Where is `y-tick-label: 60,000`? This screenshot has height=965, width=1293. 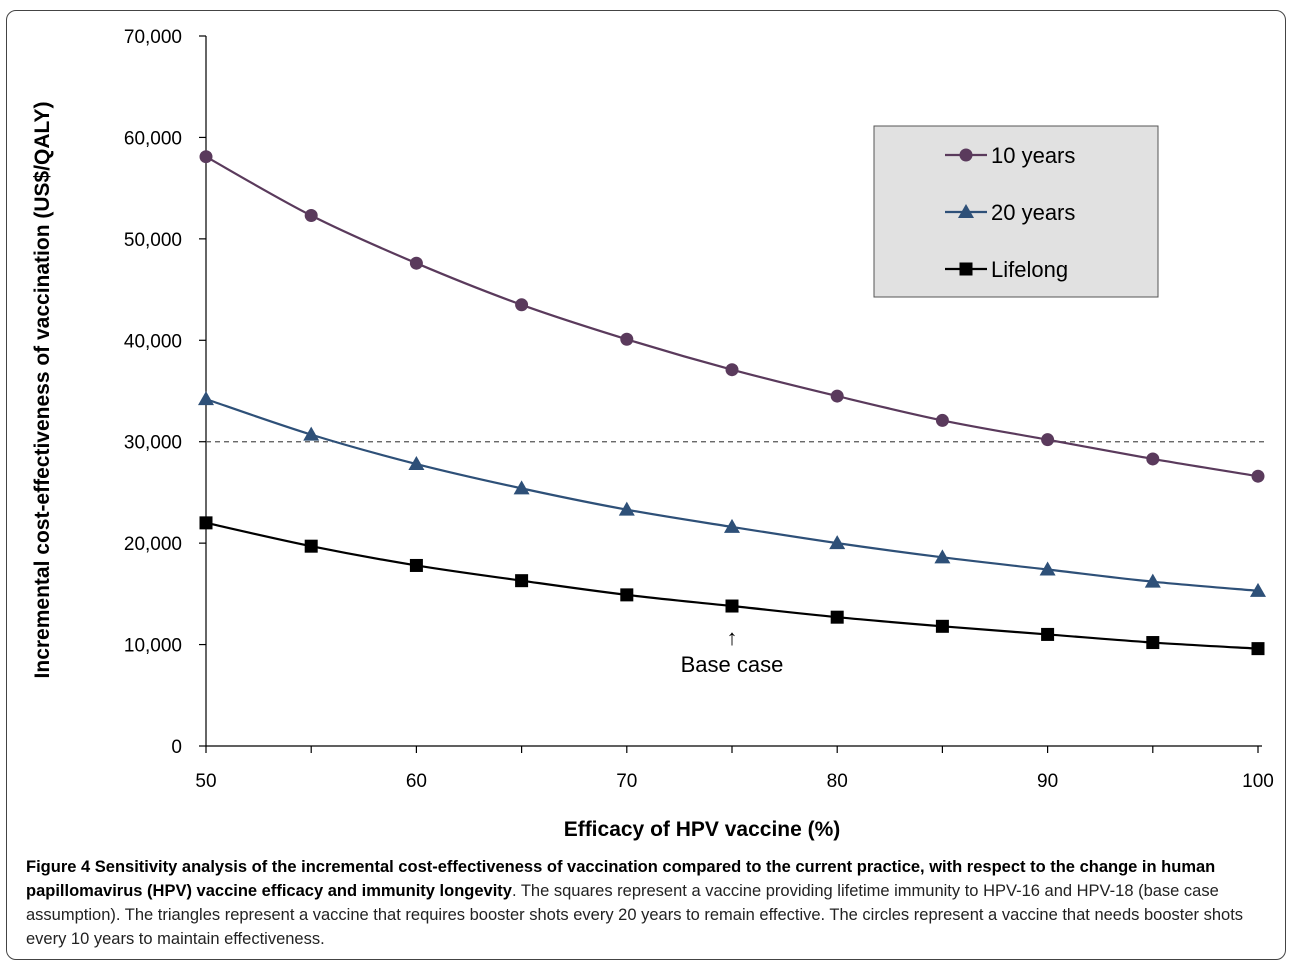 y-tick-label: 60,000 is located at coordinates (153, 138).